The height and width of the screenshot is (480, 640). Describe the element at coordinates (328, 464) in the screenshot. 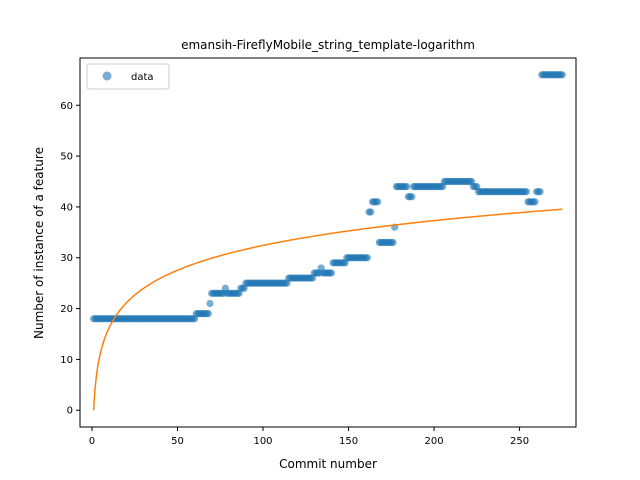

I see `x-axis-label: Commit number` at that location.